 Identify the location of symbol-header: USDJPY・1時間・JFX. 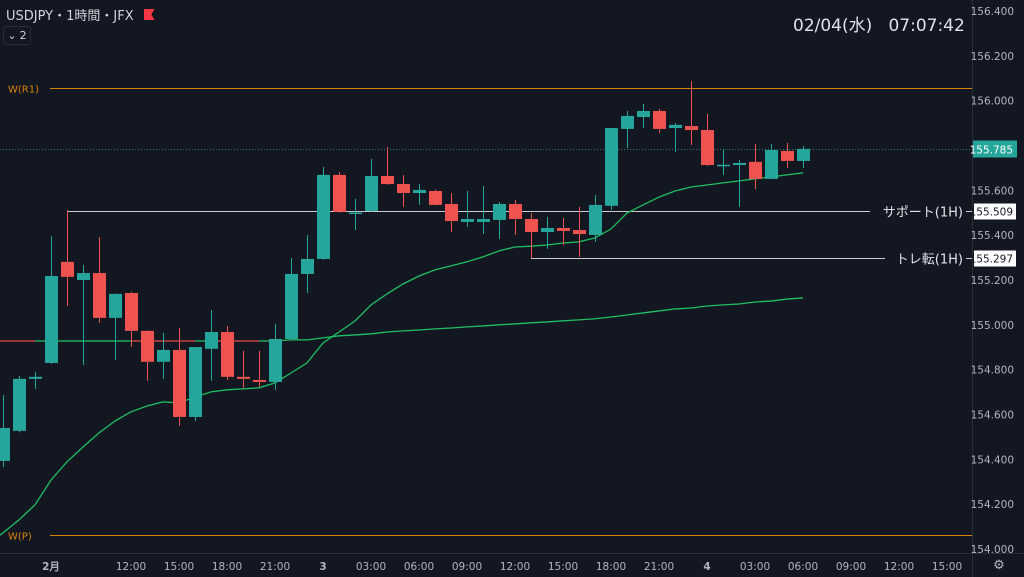
(80, 14).